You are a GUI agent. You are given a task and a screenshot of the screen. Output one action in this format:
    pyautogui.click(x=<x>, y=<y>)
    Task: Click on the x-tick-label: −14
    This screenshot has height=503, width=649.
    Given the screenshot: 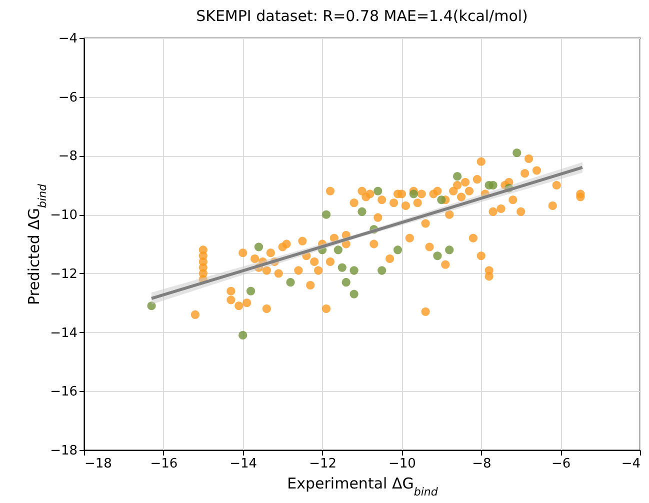 What is the action you would take?
    pyautogui.click(x=244, y=464)
    